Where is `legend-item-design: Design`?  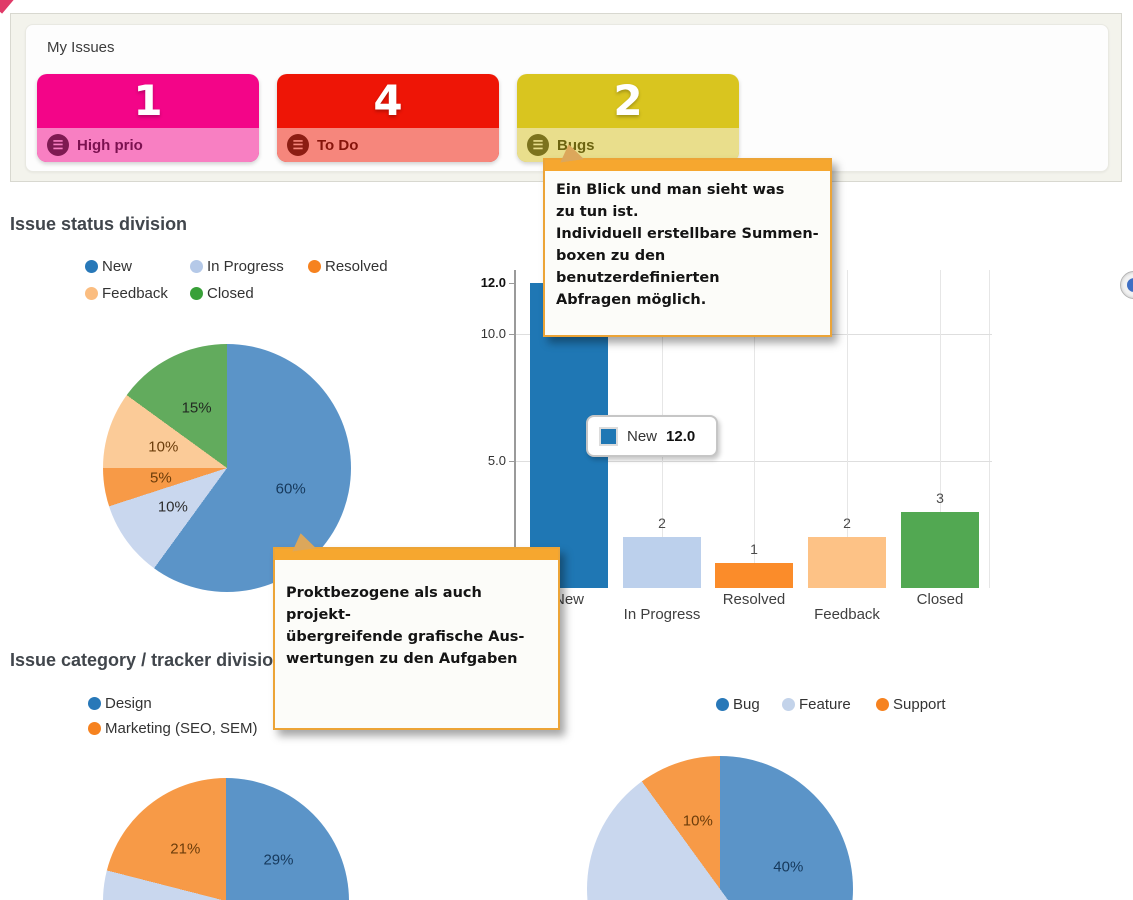 legend-item-design: Design is located at coordinates (120, 703).